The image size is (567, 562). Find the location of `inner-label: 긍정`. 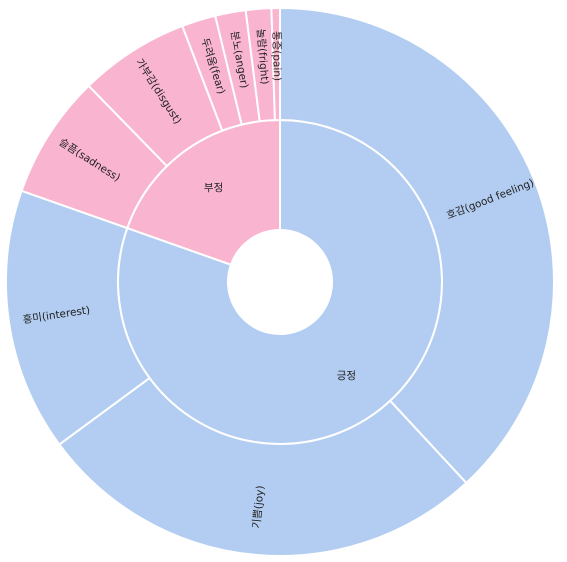

inner-label: 긍정 is located at coordinates (346, 376).